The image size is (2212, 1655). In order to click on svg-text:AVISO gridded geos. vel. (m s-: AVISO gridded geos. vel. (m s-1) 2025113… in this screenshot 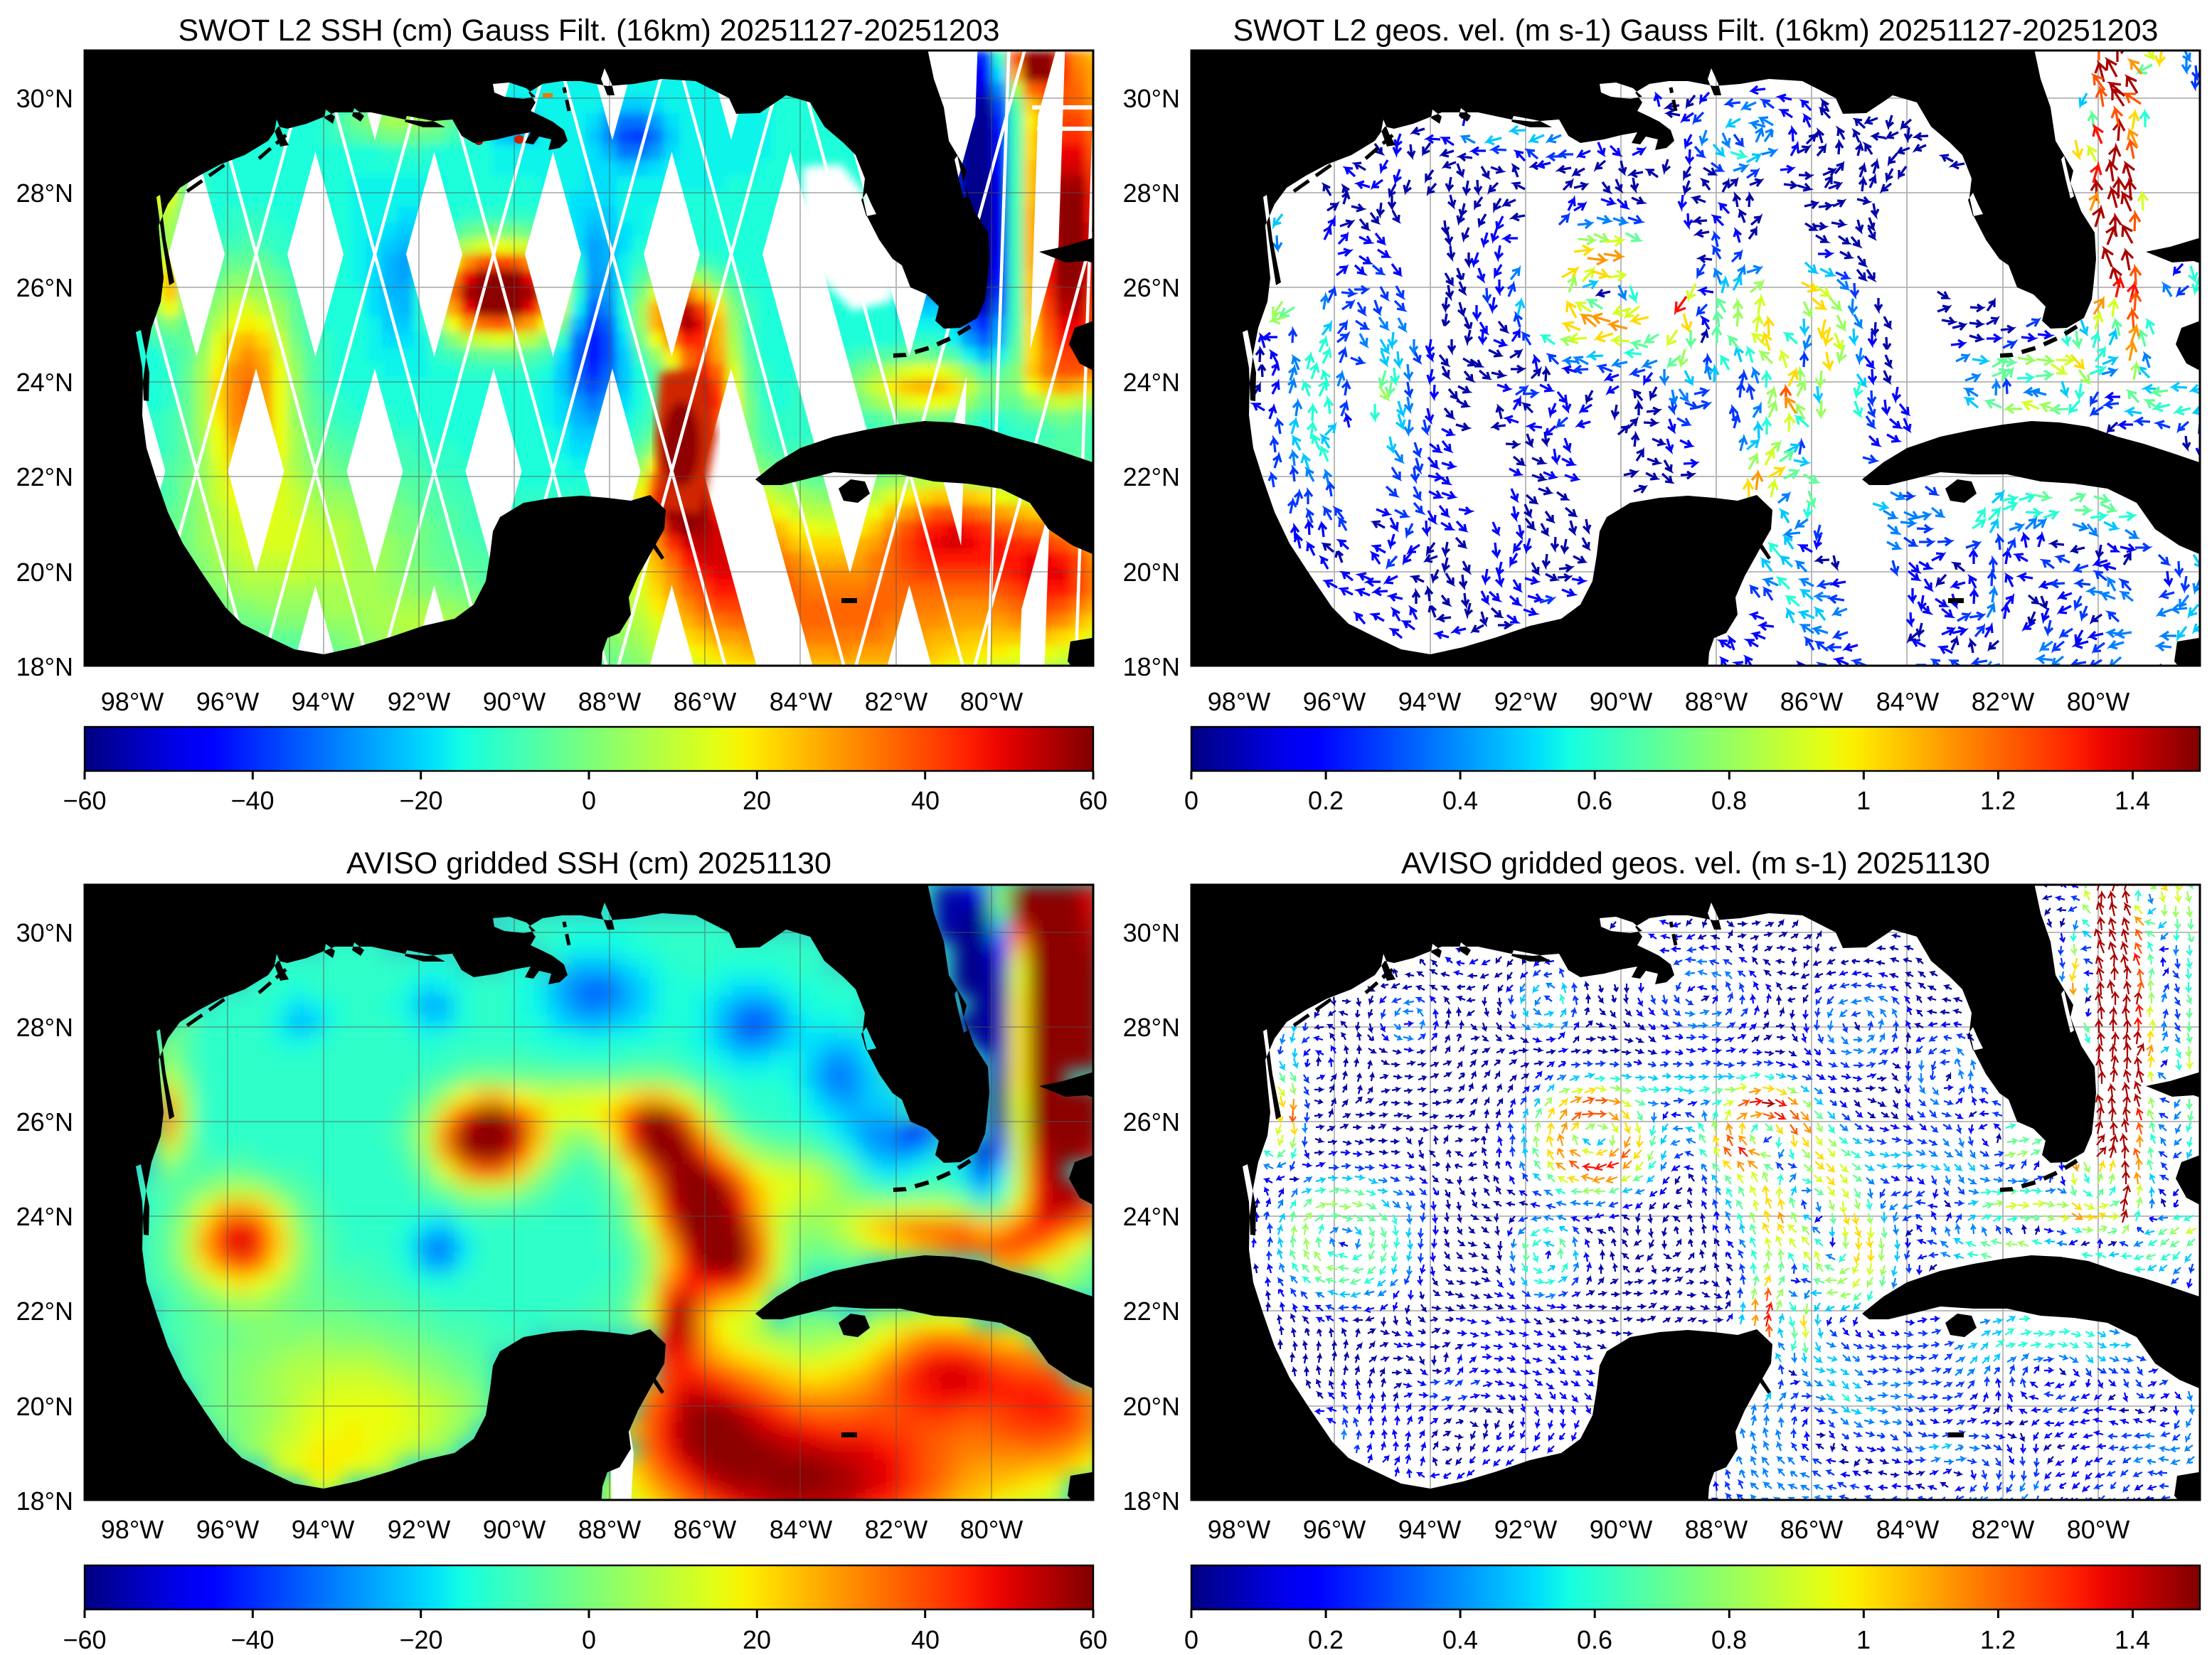, I will do `click(1696, 863)`.